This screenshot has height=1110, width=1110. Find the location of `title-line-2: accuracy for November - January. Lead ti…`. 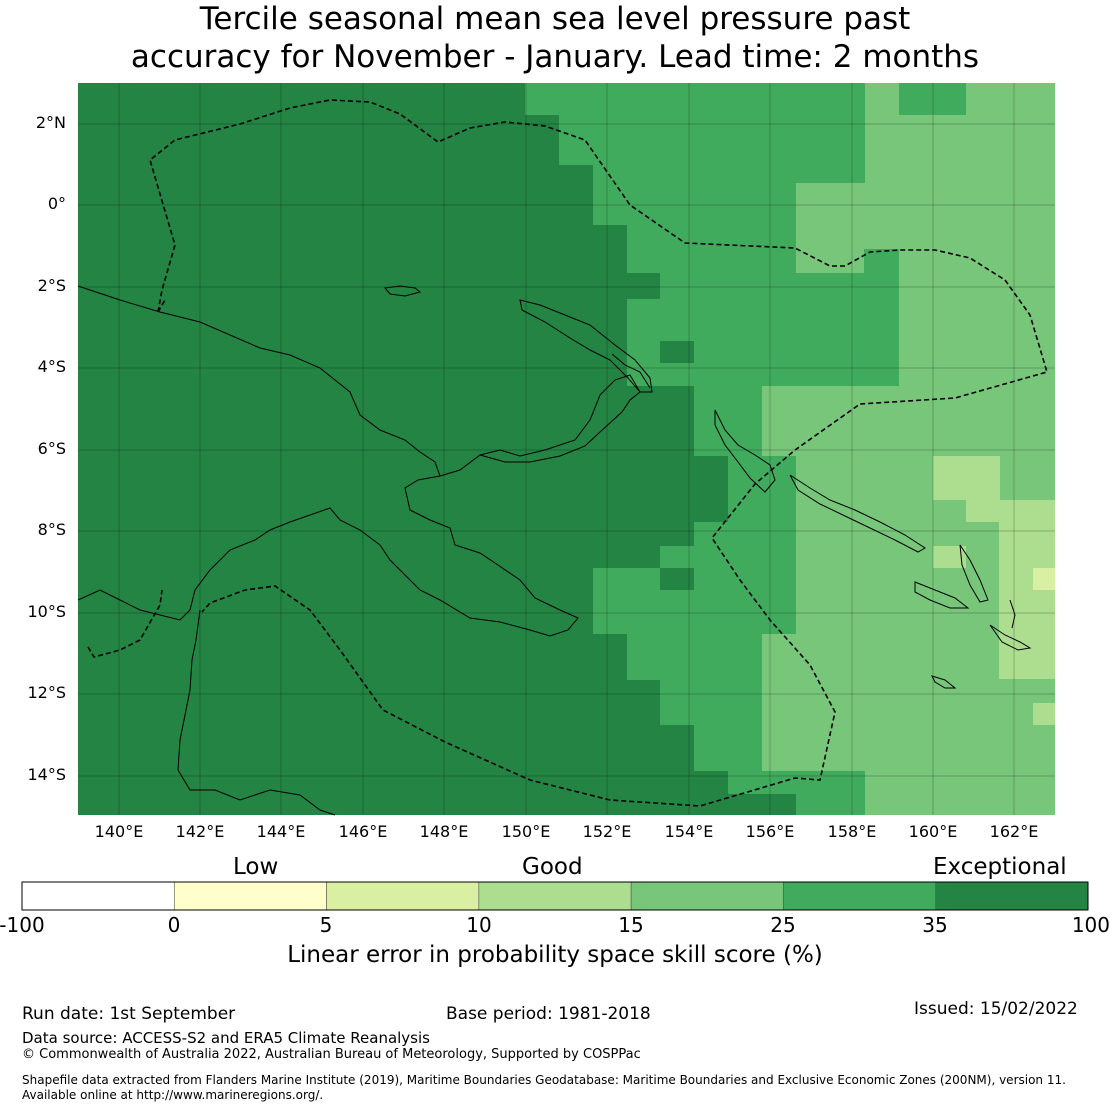

title-line-2: accuracy for November - January. Lead ti… is located at coordinates (555, 57).